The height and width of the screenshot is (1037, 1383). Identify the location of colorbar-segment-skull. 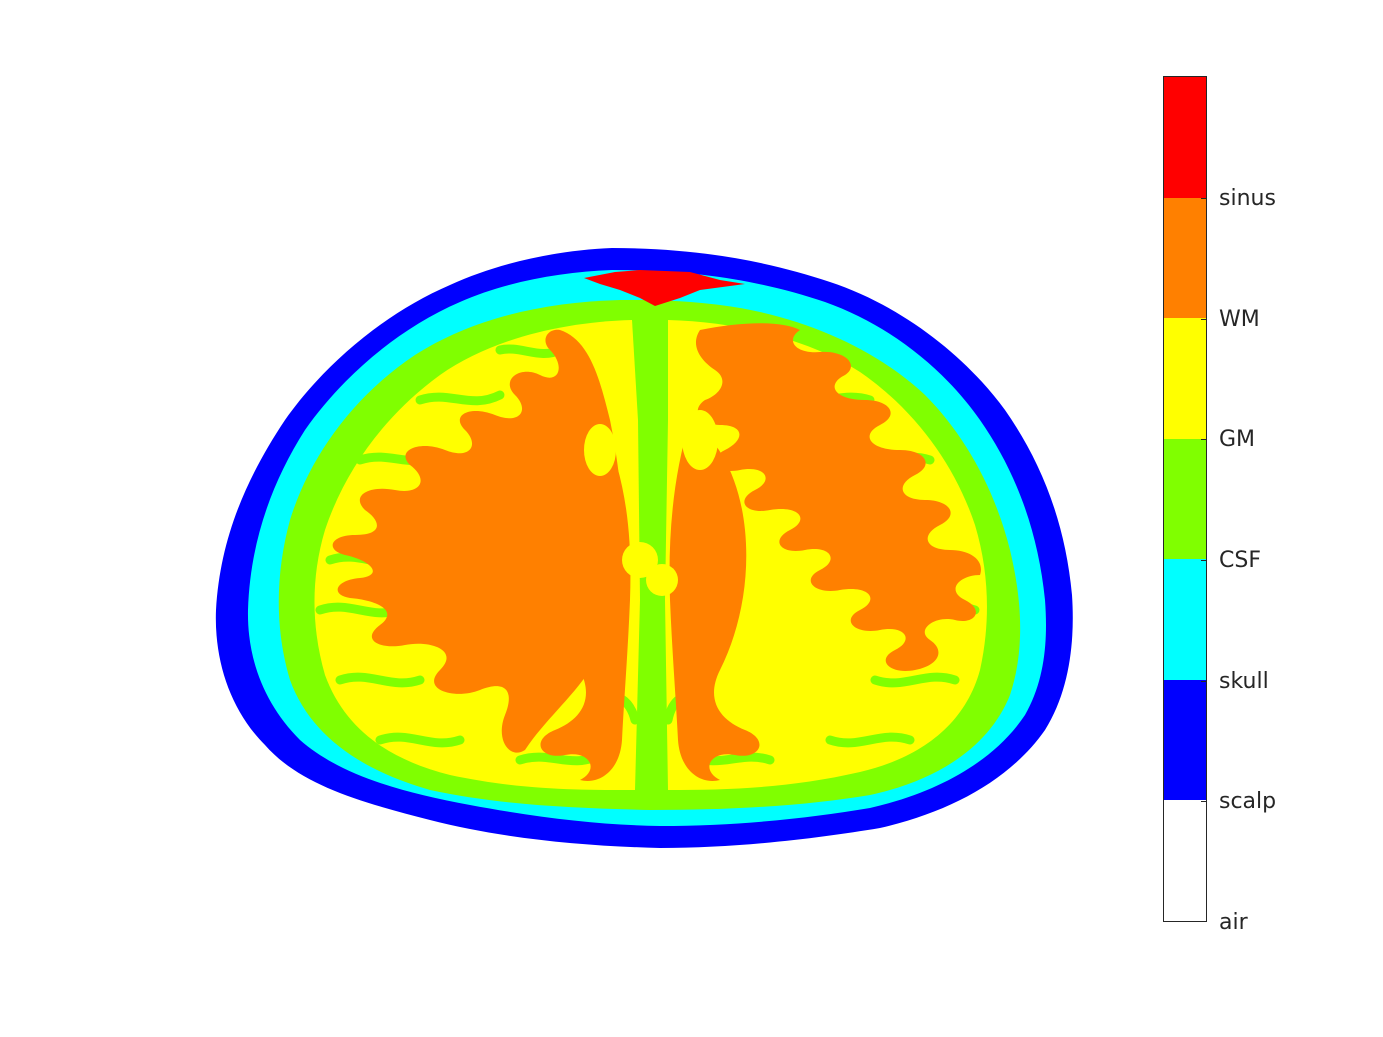
(1185, 619).